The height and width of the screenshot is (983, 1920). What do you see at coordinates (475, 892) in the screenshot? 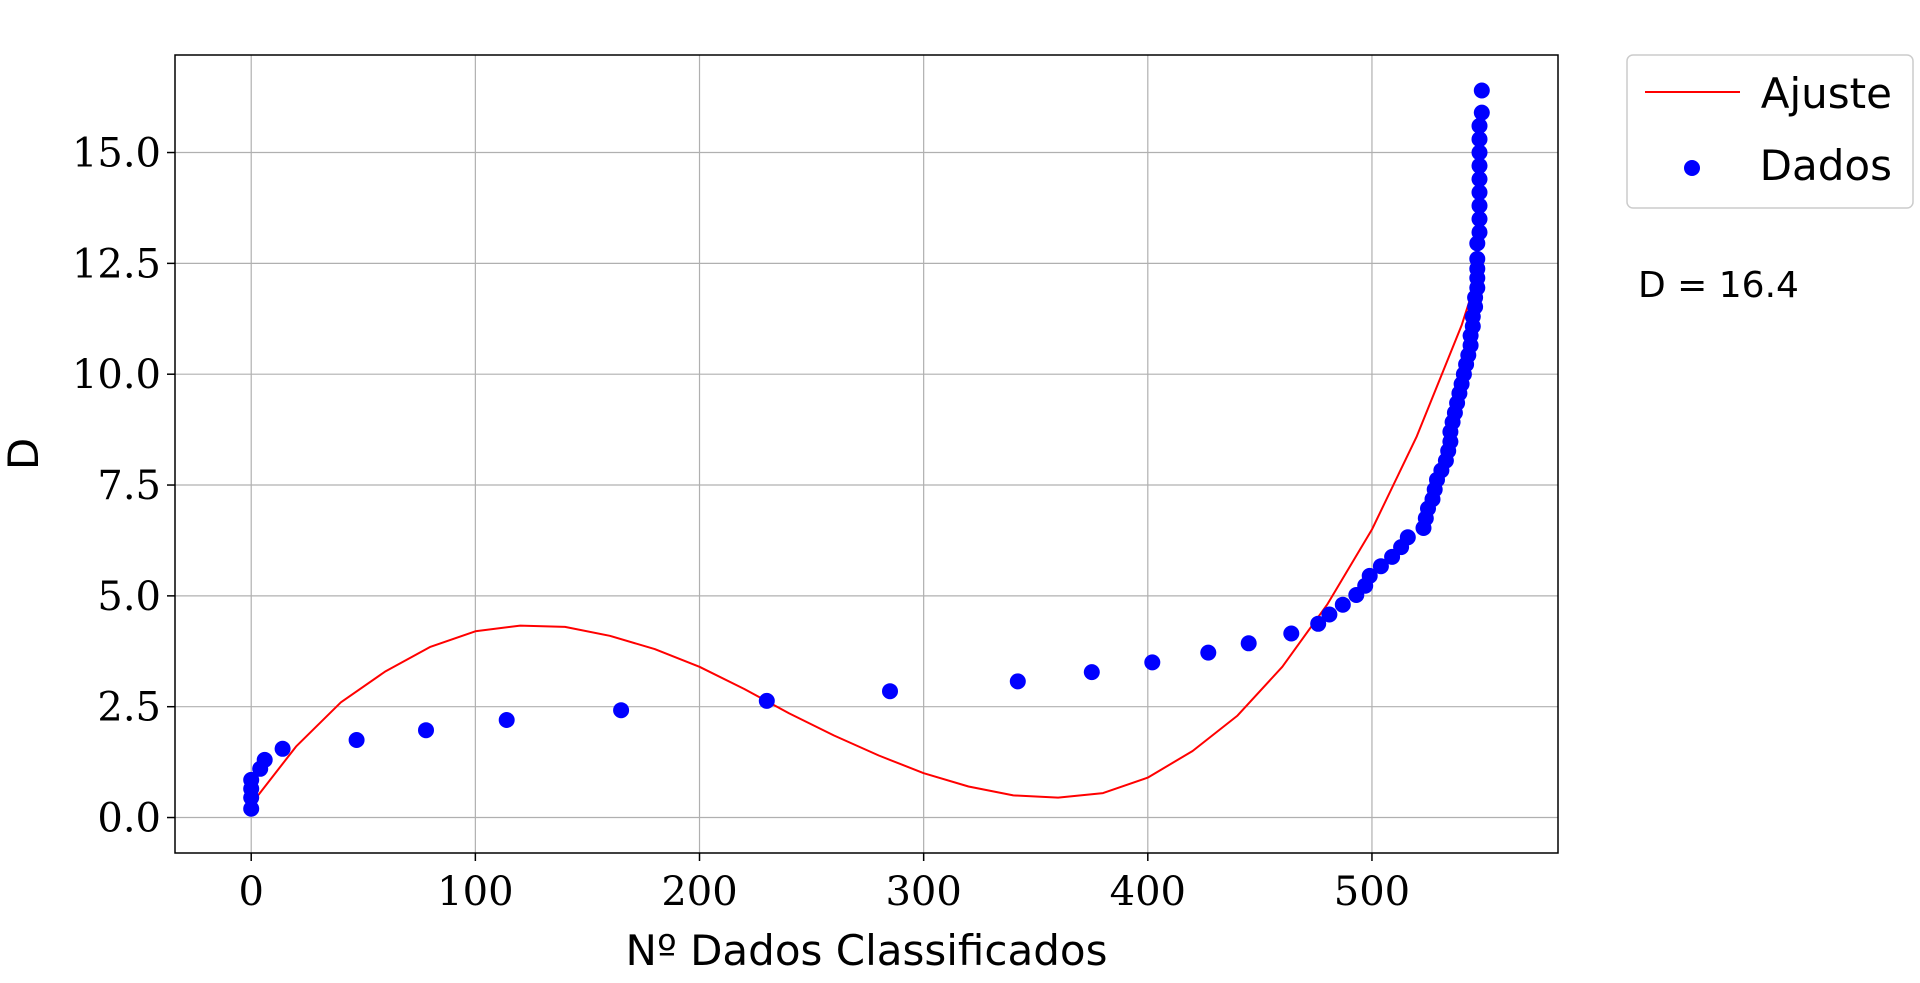
I see `x-tick-label: 100` at bounding box center [475, 892].